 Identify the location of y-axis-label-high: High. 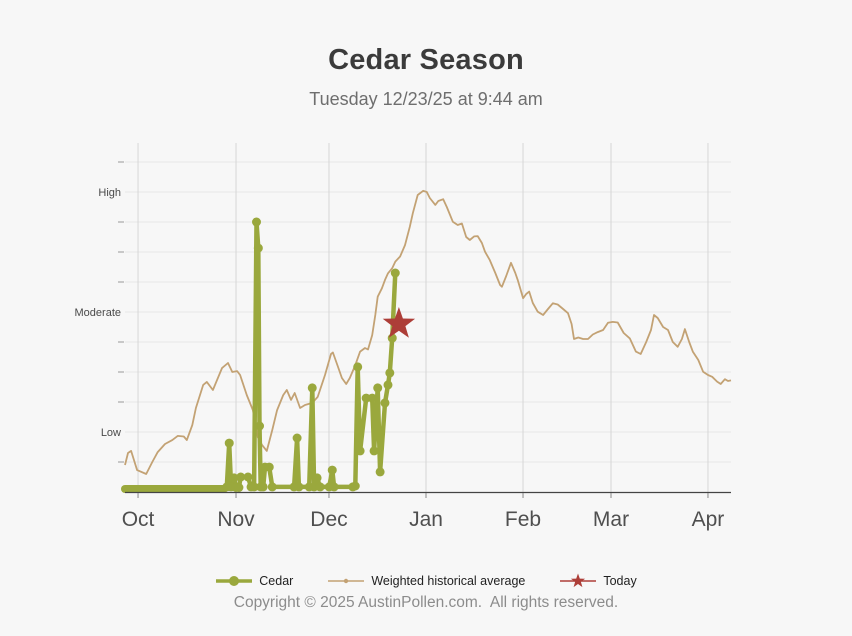
(109, 193).